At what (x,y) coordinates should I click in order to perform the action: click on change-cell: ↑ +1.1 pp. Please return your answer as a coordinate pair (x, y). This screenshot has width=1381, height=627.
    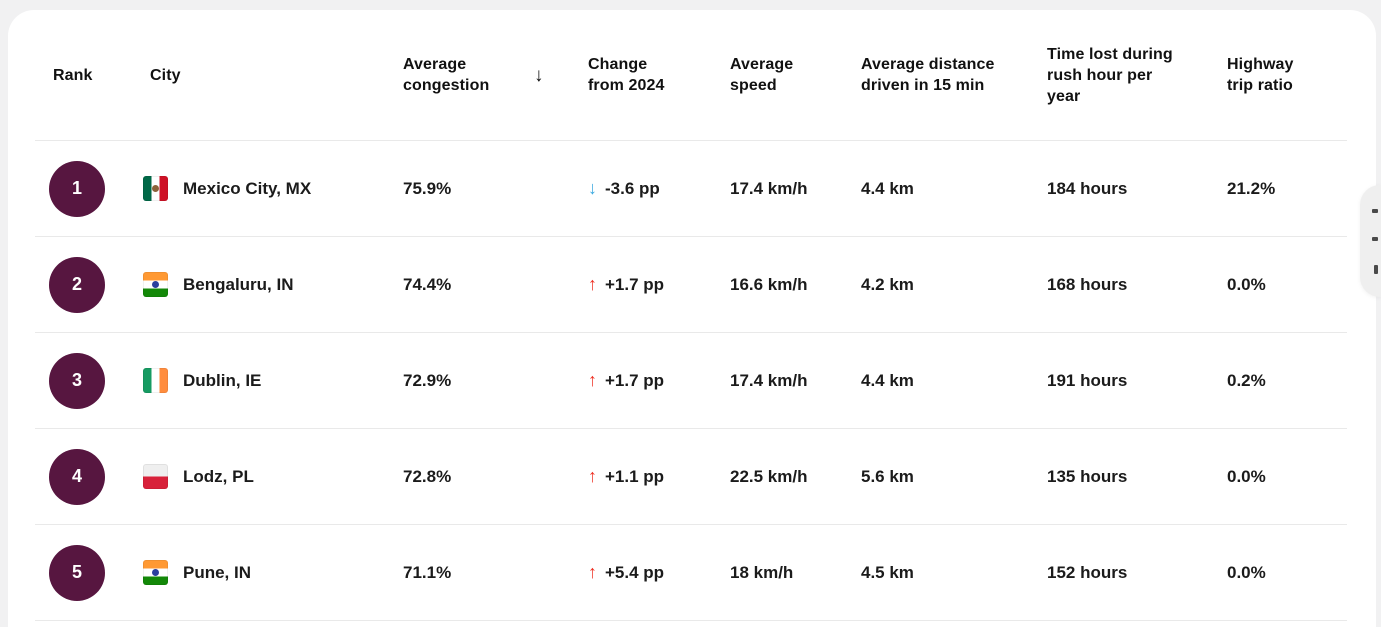
    Looking at the image, I should click on (659, 476).